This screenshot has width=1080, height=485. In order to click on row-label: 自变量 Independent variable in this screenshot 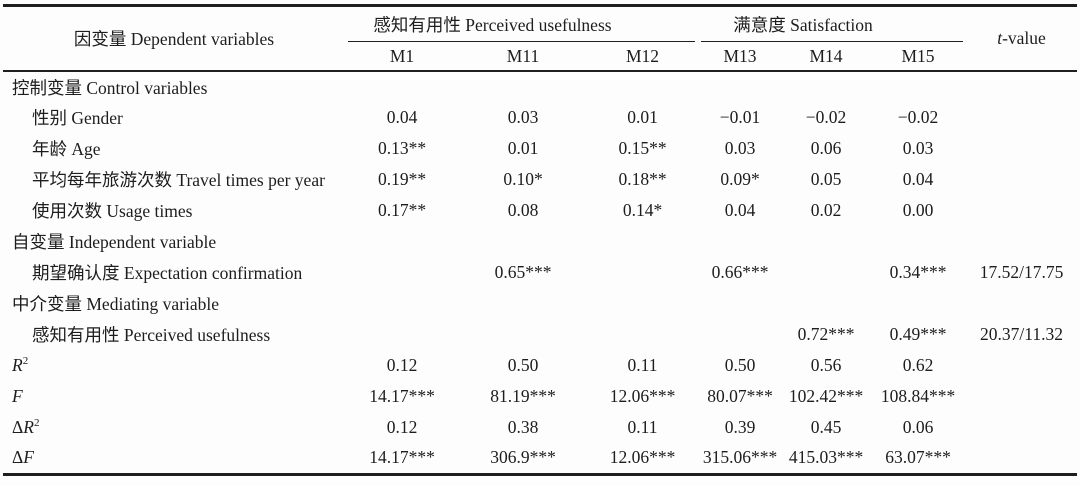, I will do `click(174, 241)`.